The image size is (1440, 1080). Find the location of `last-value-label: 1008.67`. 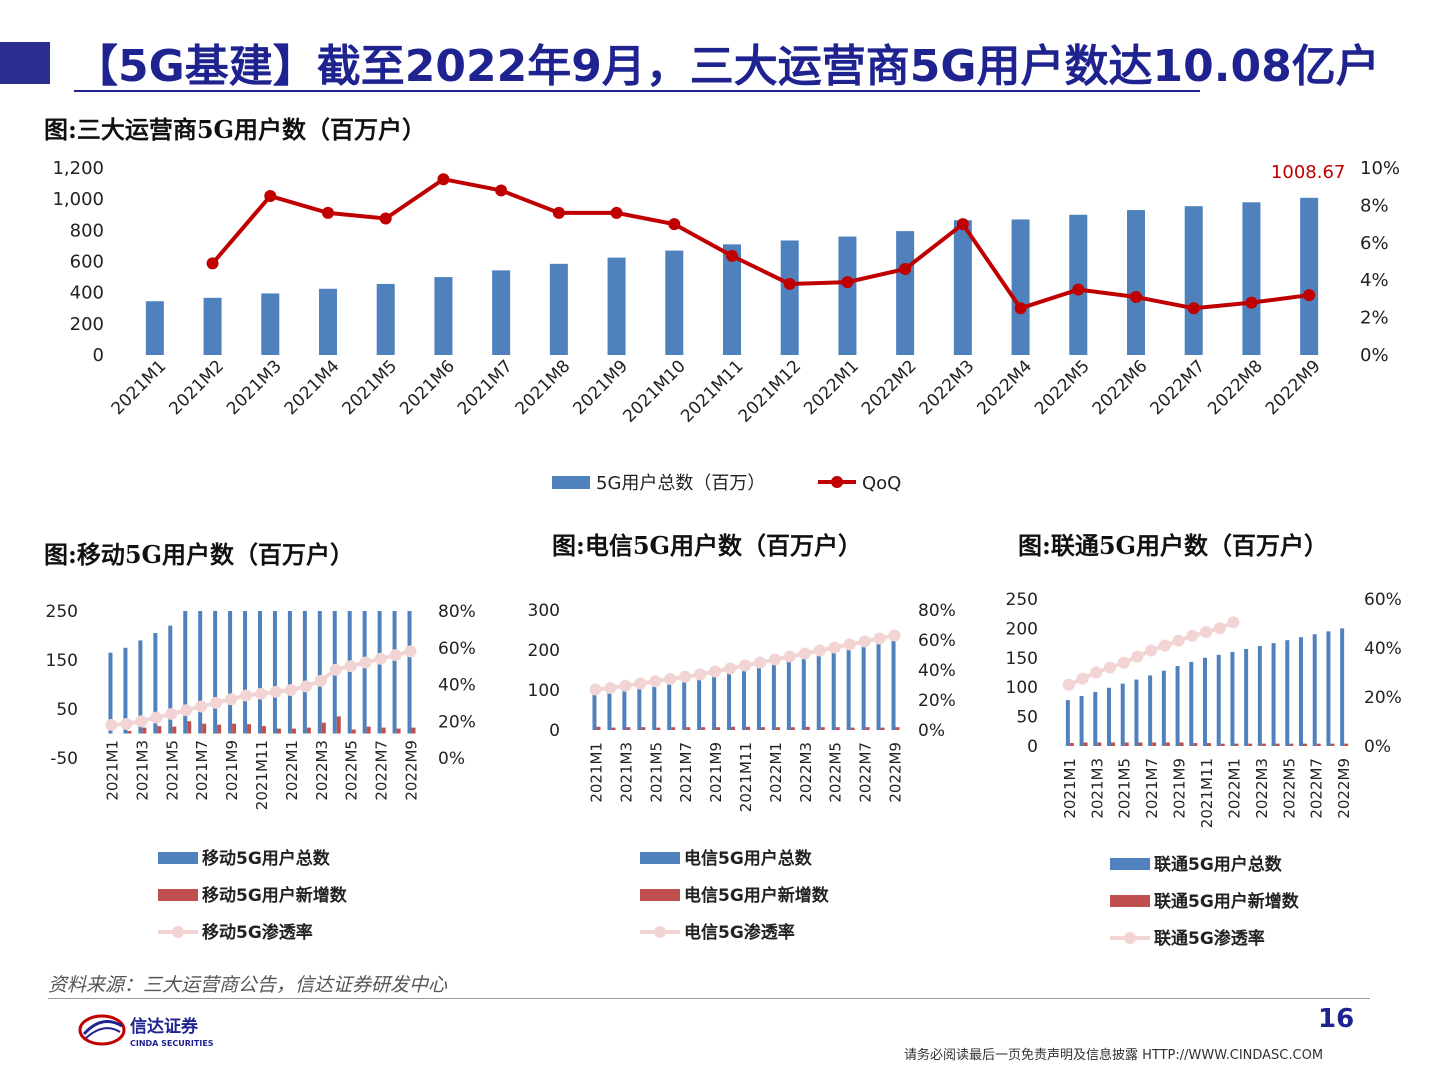

last-value-label: 1008.67 is located at coordinates (1308, 172).